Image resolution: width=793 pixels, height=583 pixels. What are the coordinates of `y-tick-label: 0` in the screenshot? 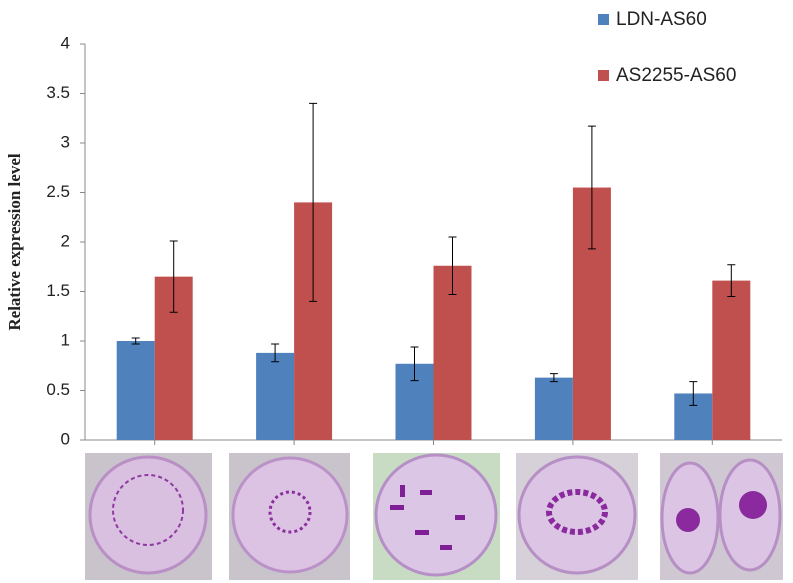 It's located at (65, 438).